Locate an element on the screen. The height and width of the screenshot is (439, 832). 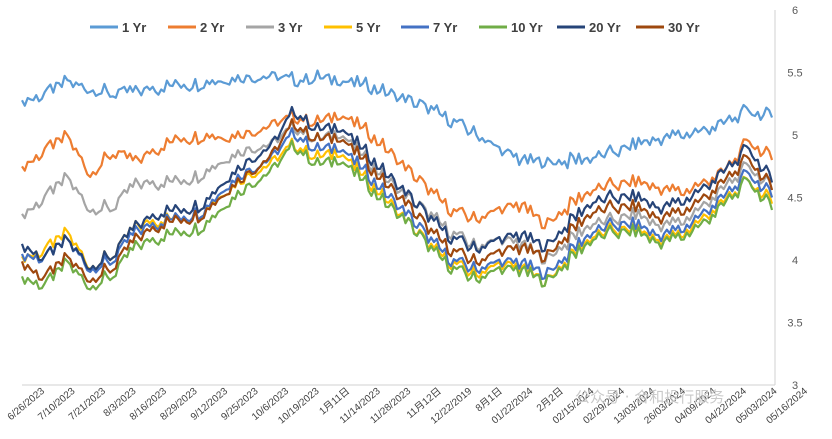
legend-label: 30 Yr is located at coordinates (684, 27).